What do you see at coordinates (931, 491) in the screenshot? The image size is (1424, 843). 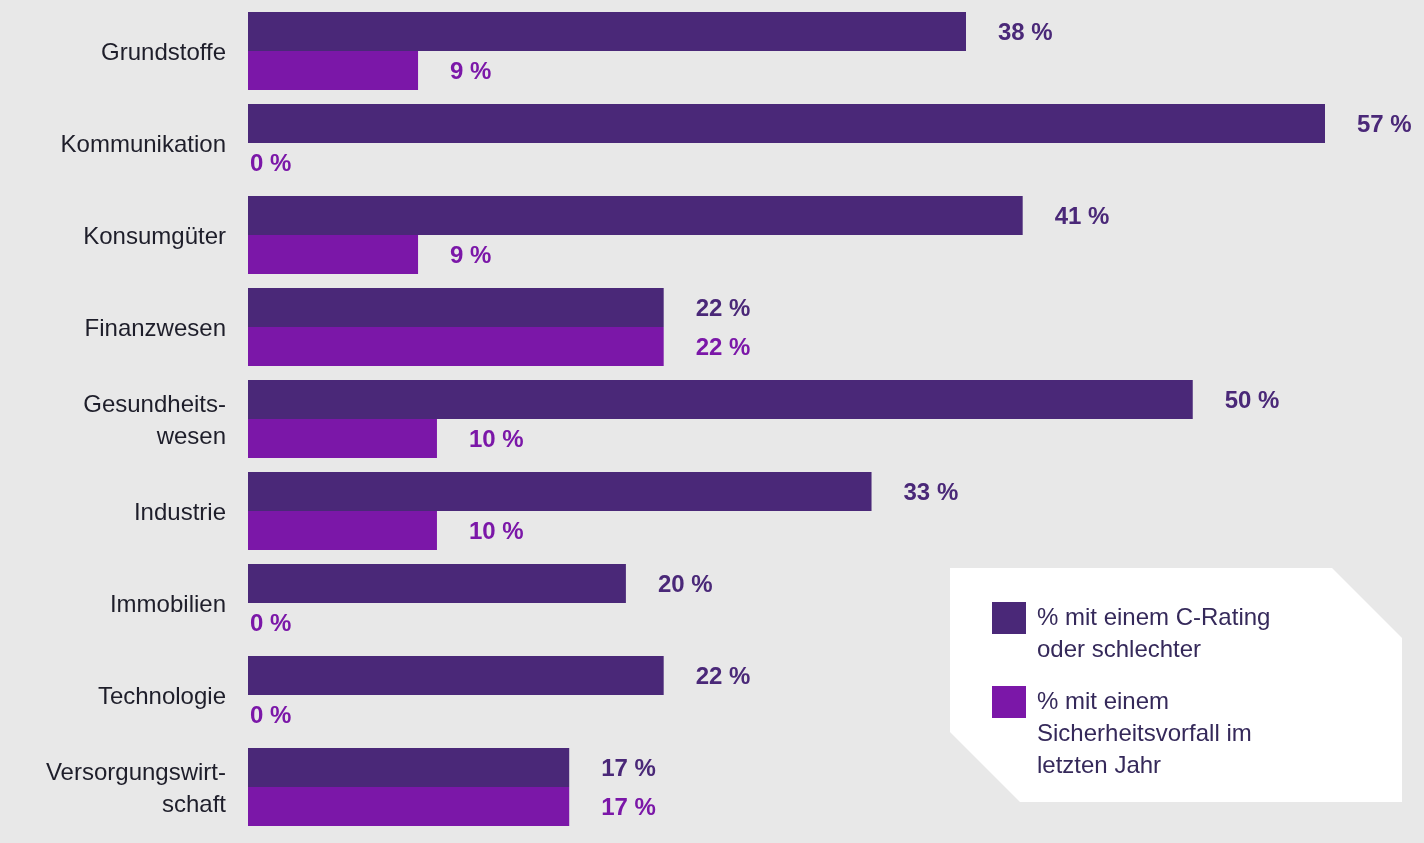 I see `data-label: 33 %` at bounding box center [931, 491].